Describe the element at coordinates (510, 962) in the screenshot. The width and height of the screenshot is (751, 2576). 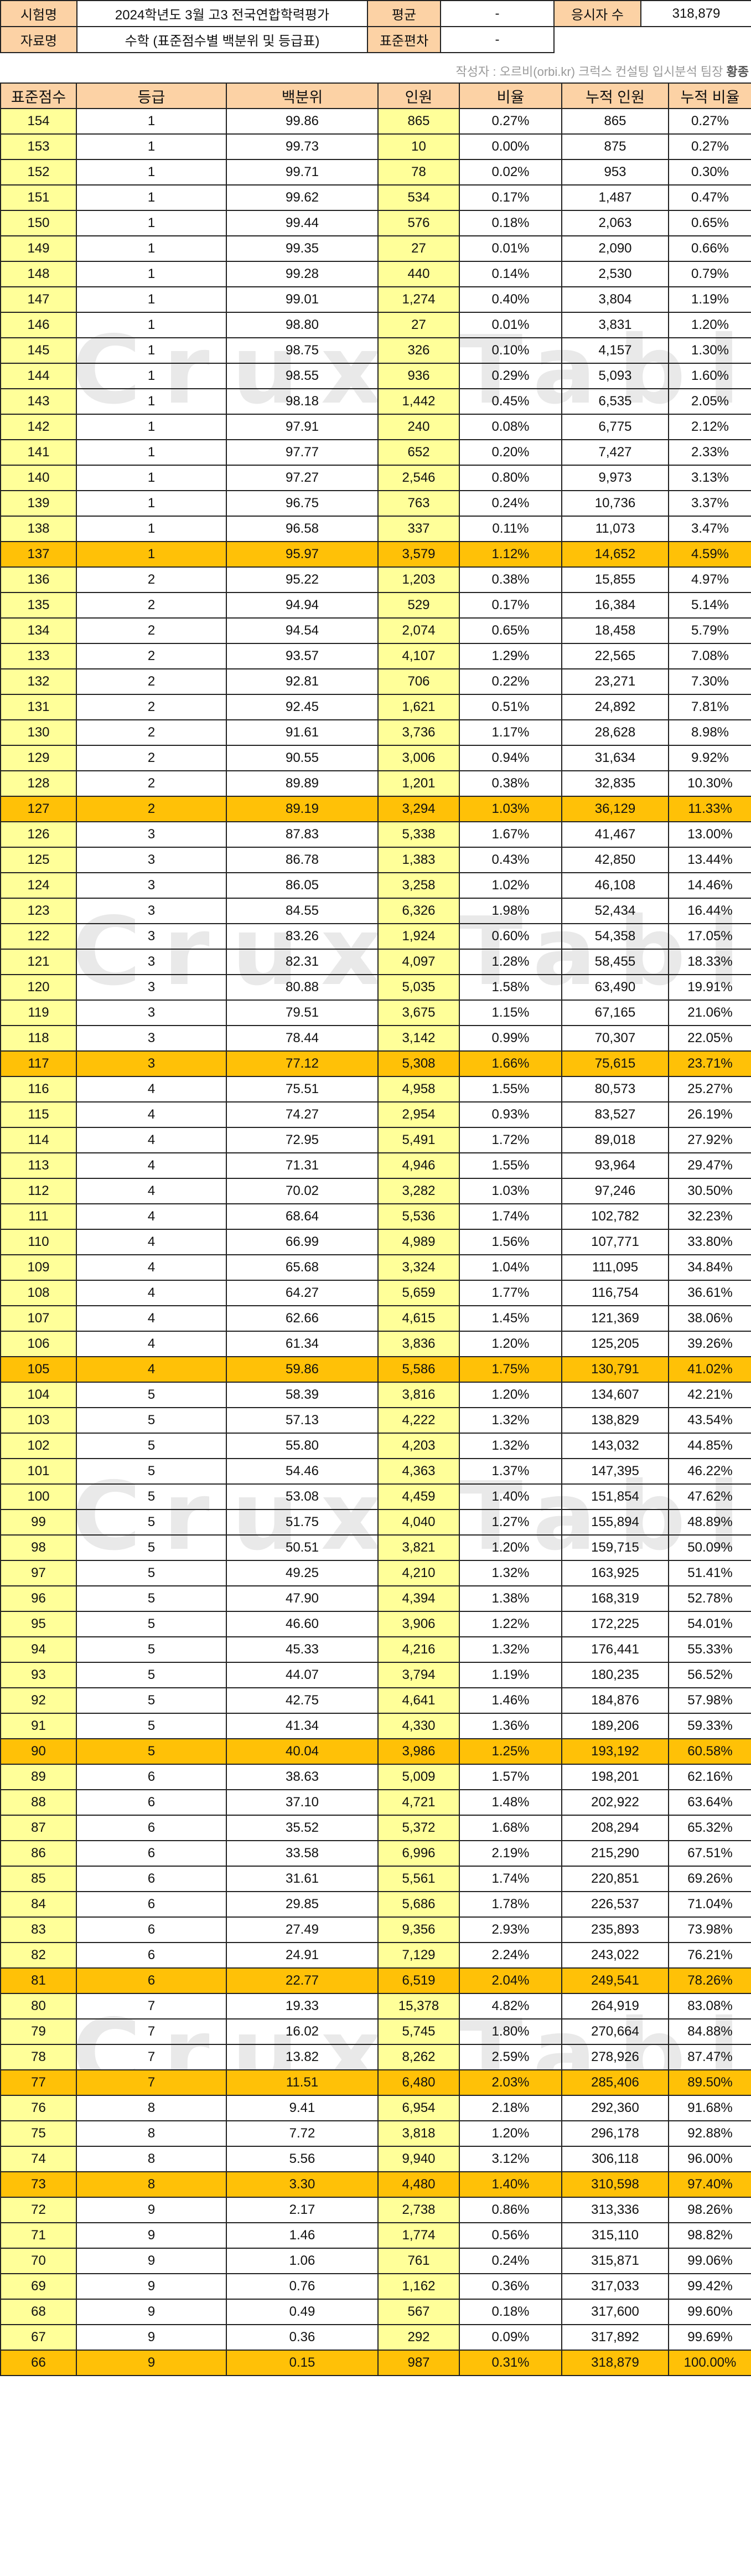
I see `ratio-cell: 1.28%` at that location.